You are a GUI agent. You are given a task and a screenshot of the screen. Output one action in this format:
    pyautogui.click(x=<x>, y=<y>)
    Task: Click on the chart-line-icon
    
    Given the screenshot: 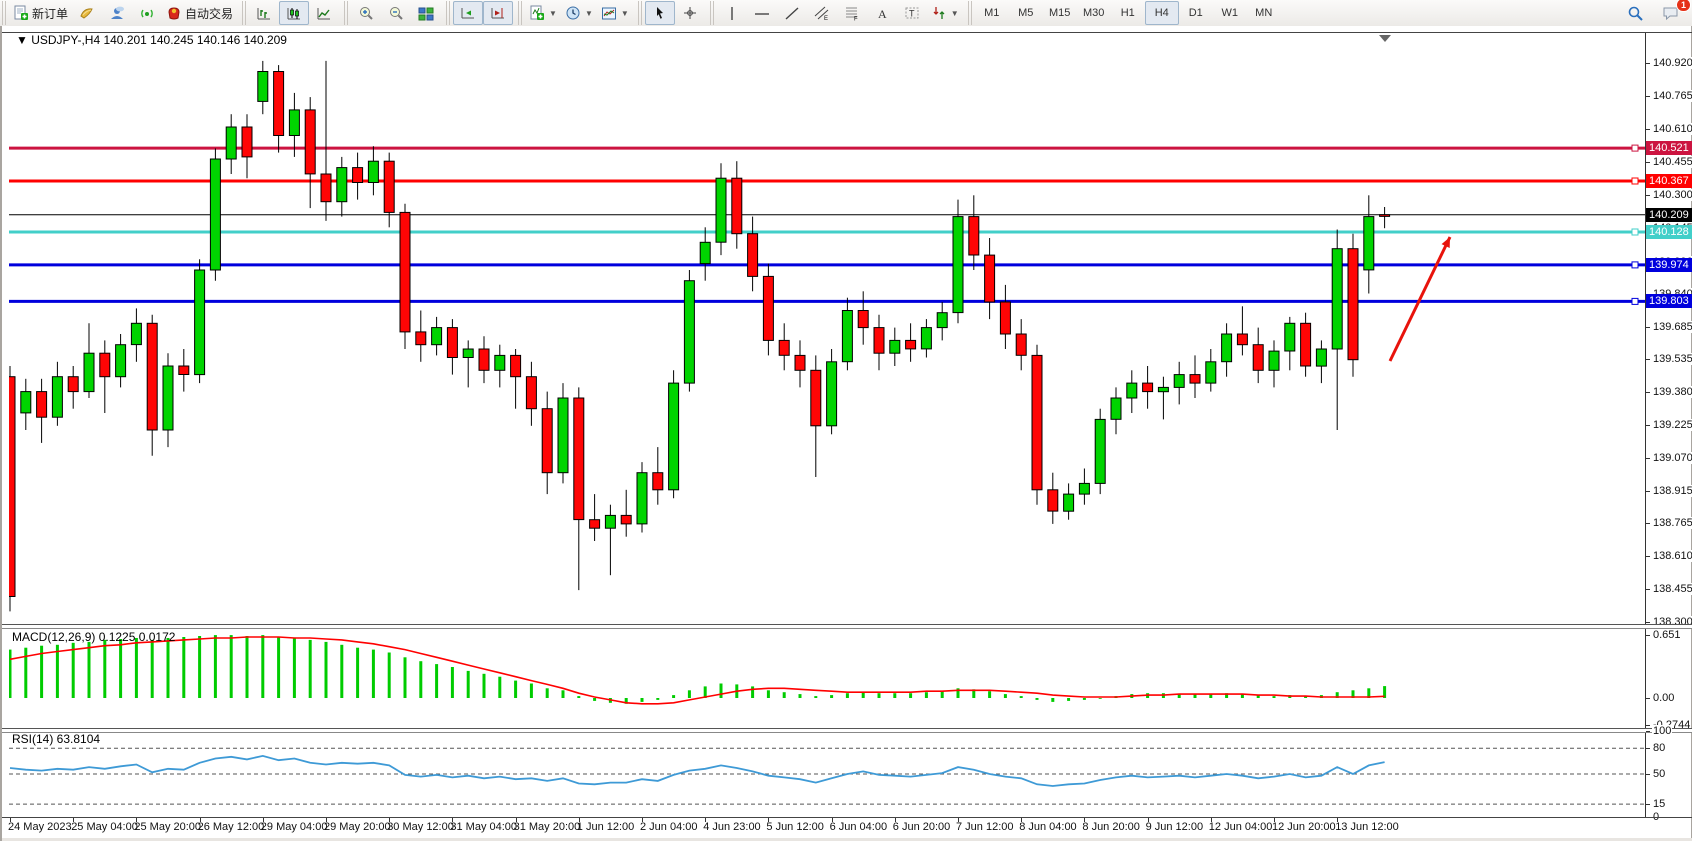 What is the action you would take?
    pyautogui.click(x=324, y=13)
    